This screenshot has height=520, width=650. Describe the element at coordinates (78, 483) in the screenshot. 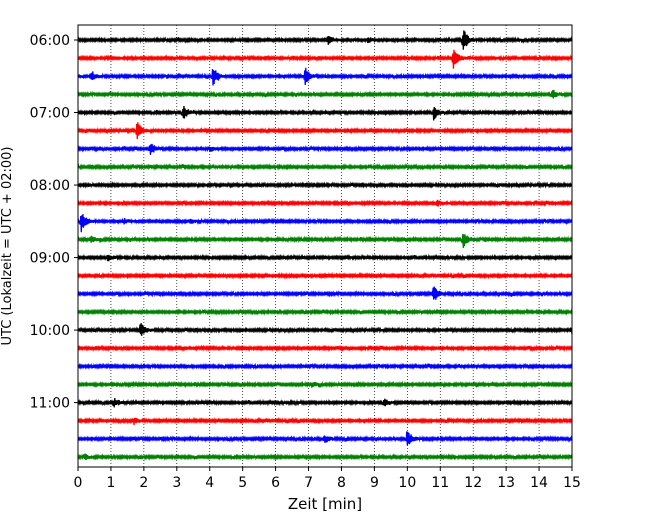

I see `x-tick-label: 0` at that location.